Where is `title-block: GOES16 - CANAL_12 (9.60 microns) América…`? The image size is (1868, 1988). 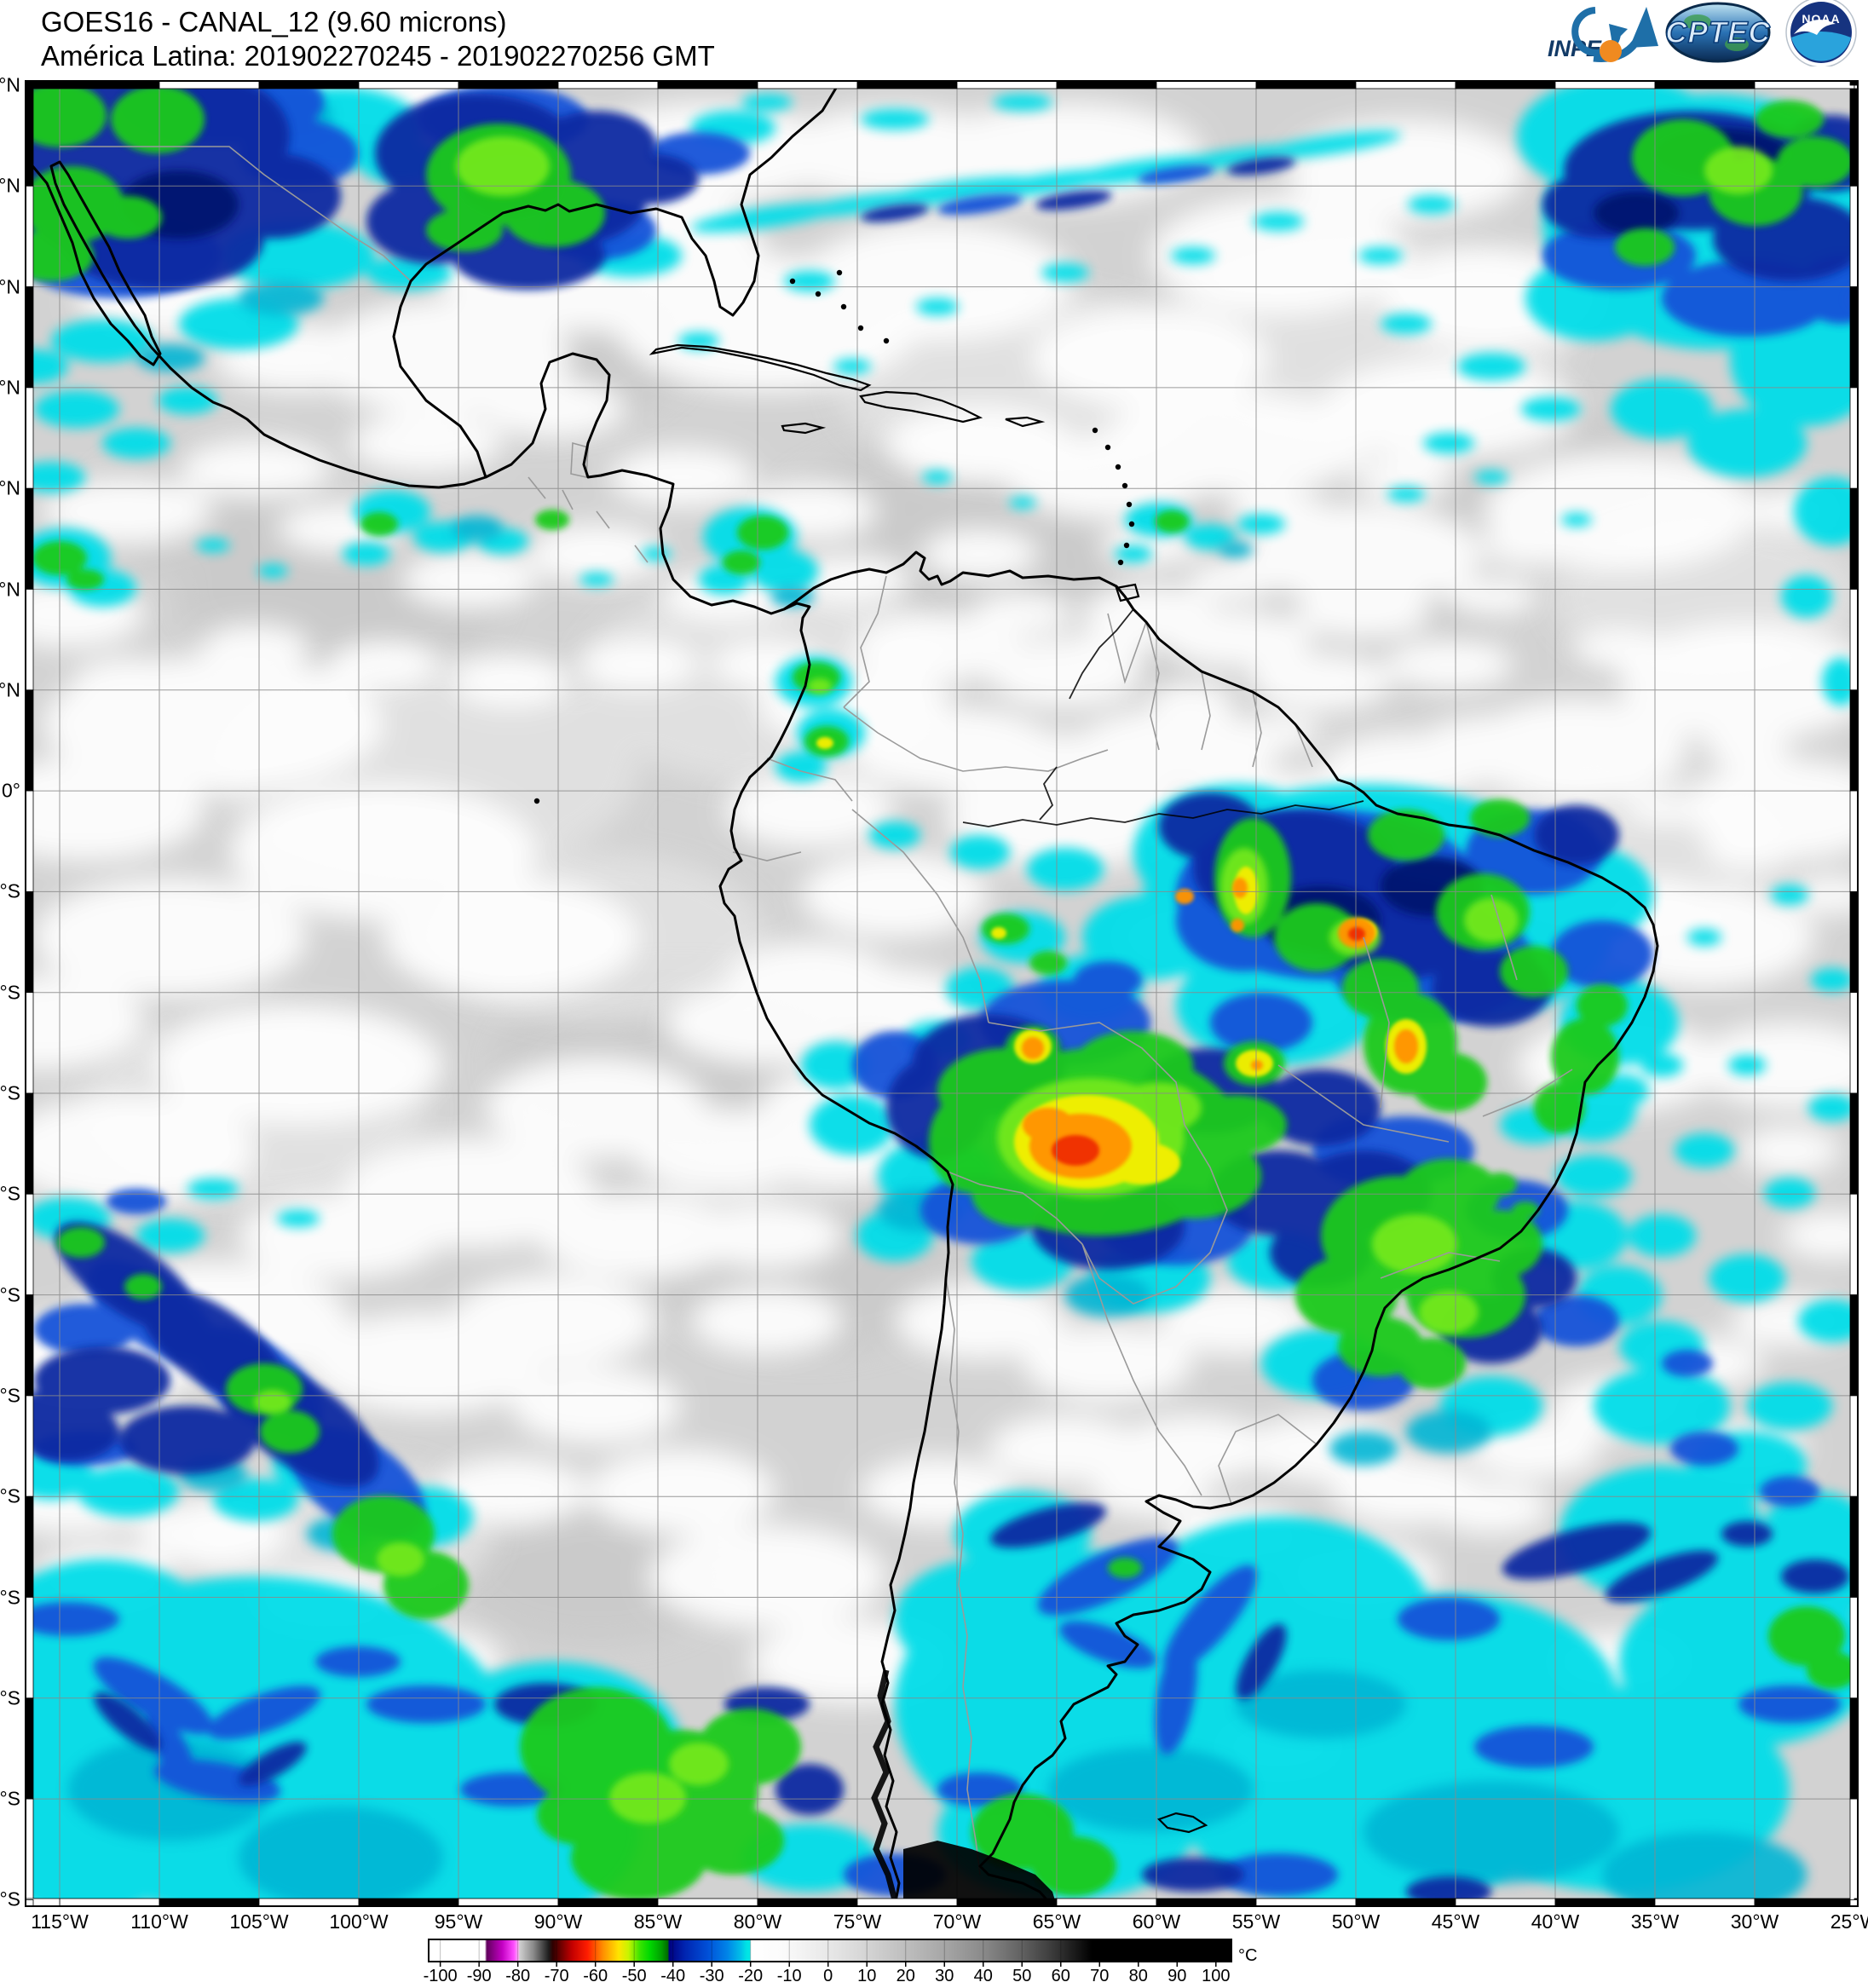 title-block: GOES16 - CANAL_12 (9.60 microns) América… is located at coordinates (378, 39).